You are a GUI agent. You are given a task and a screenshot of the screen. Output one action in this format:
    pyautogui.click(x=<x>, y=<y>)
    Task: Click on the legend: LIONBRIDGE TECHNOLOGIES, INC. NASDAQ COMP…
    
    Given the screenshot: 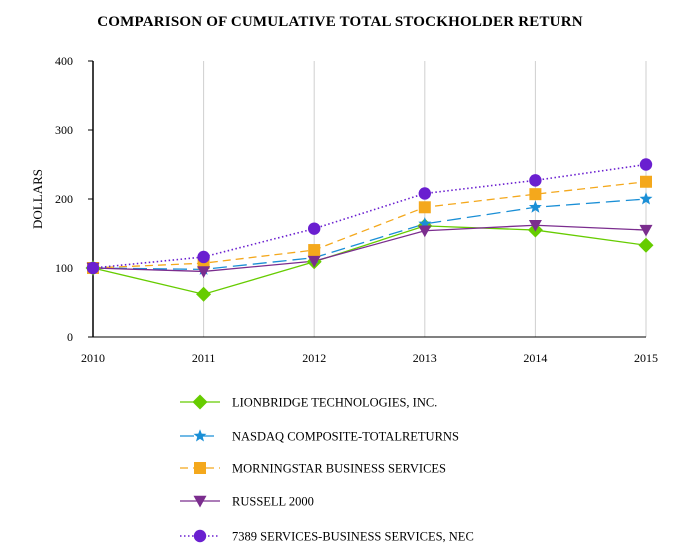 What is the action you would take?
    pyautogui.click(x=327, y=469)
    